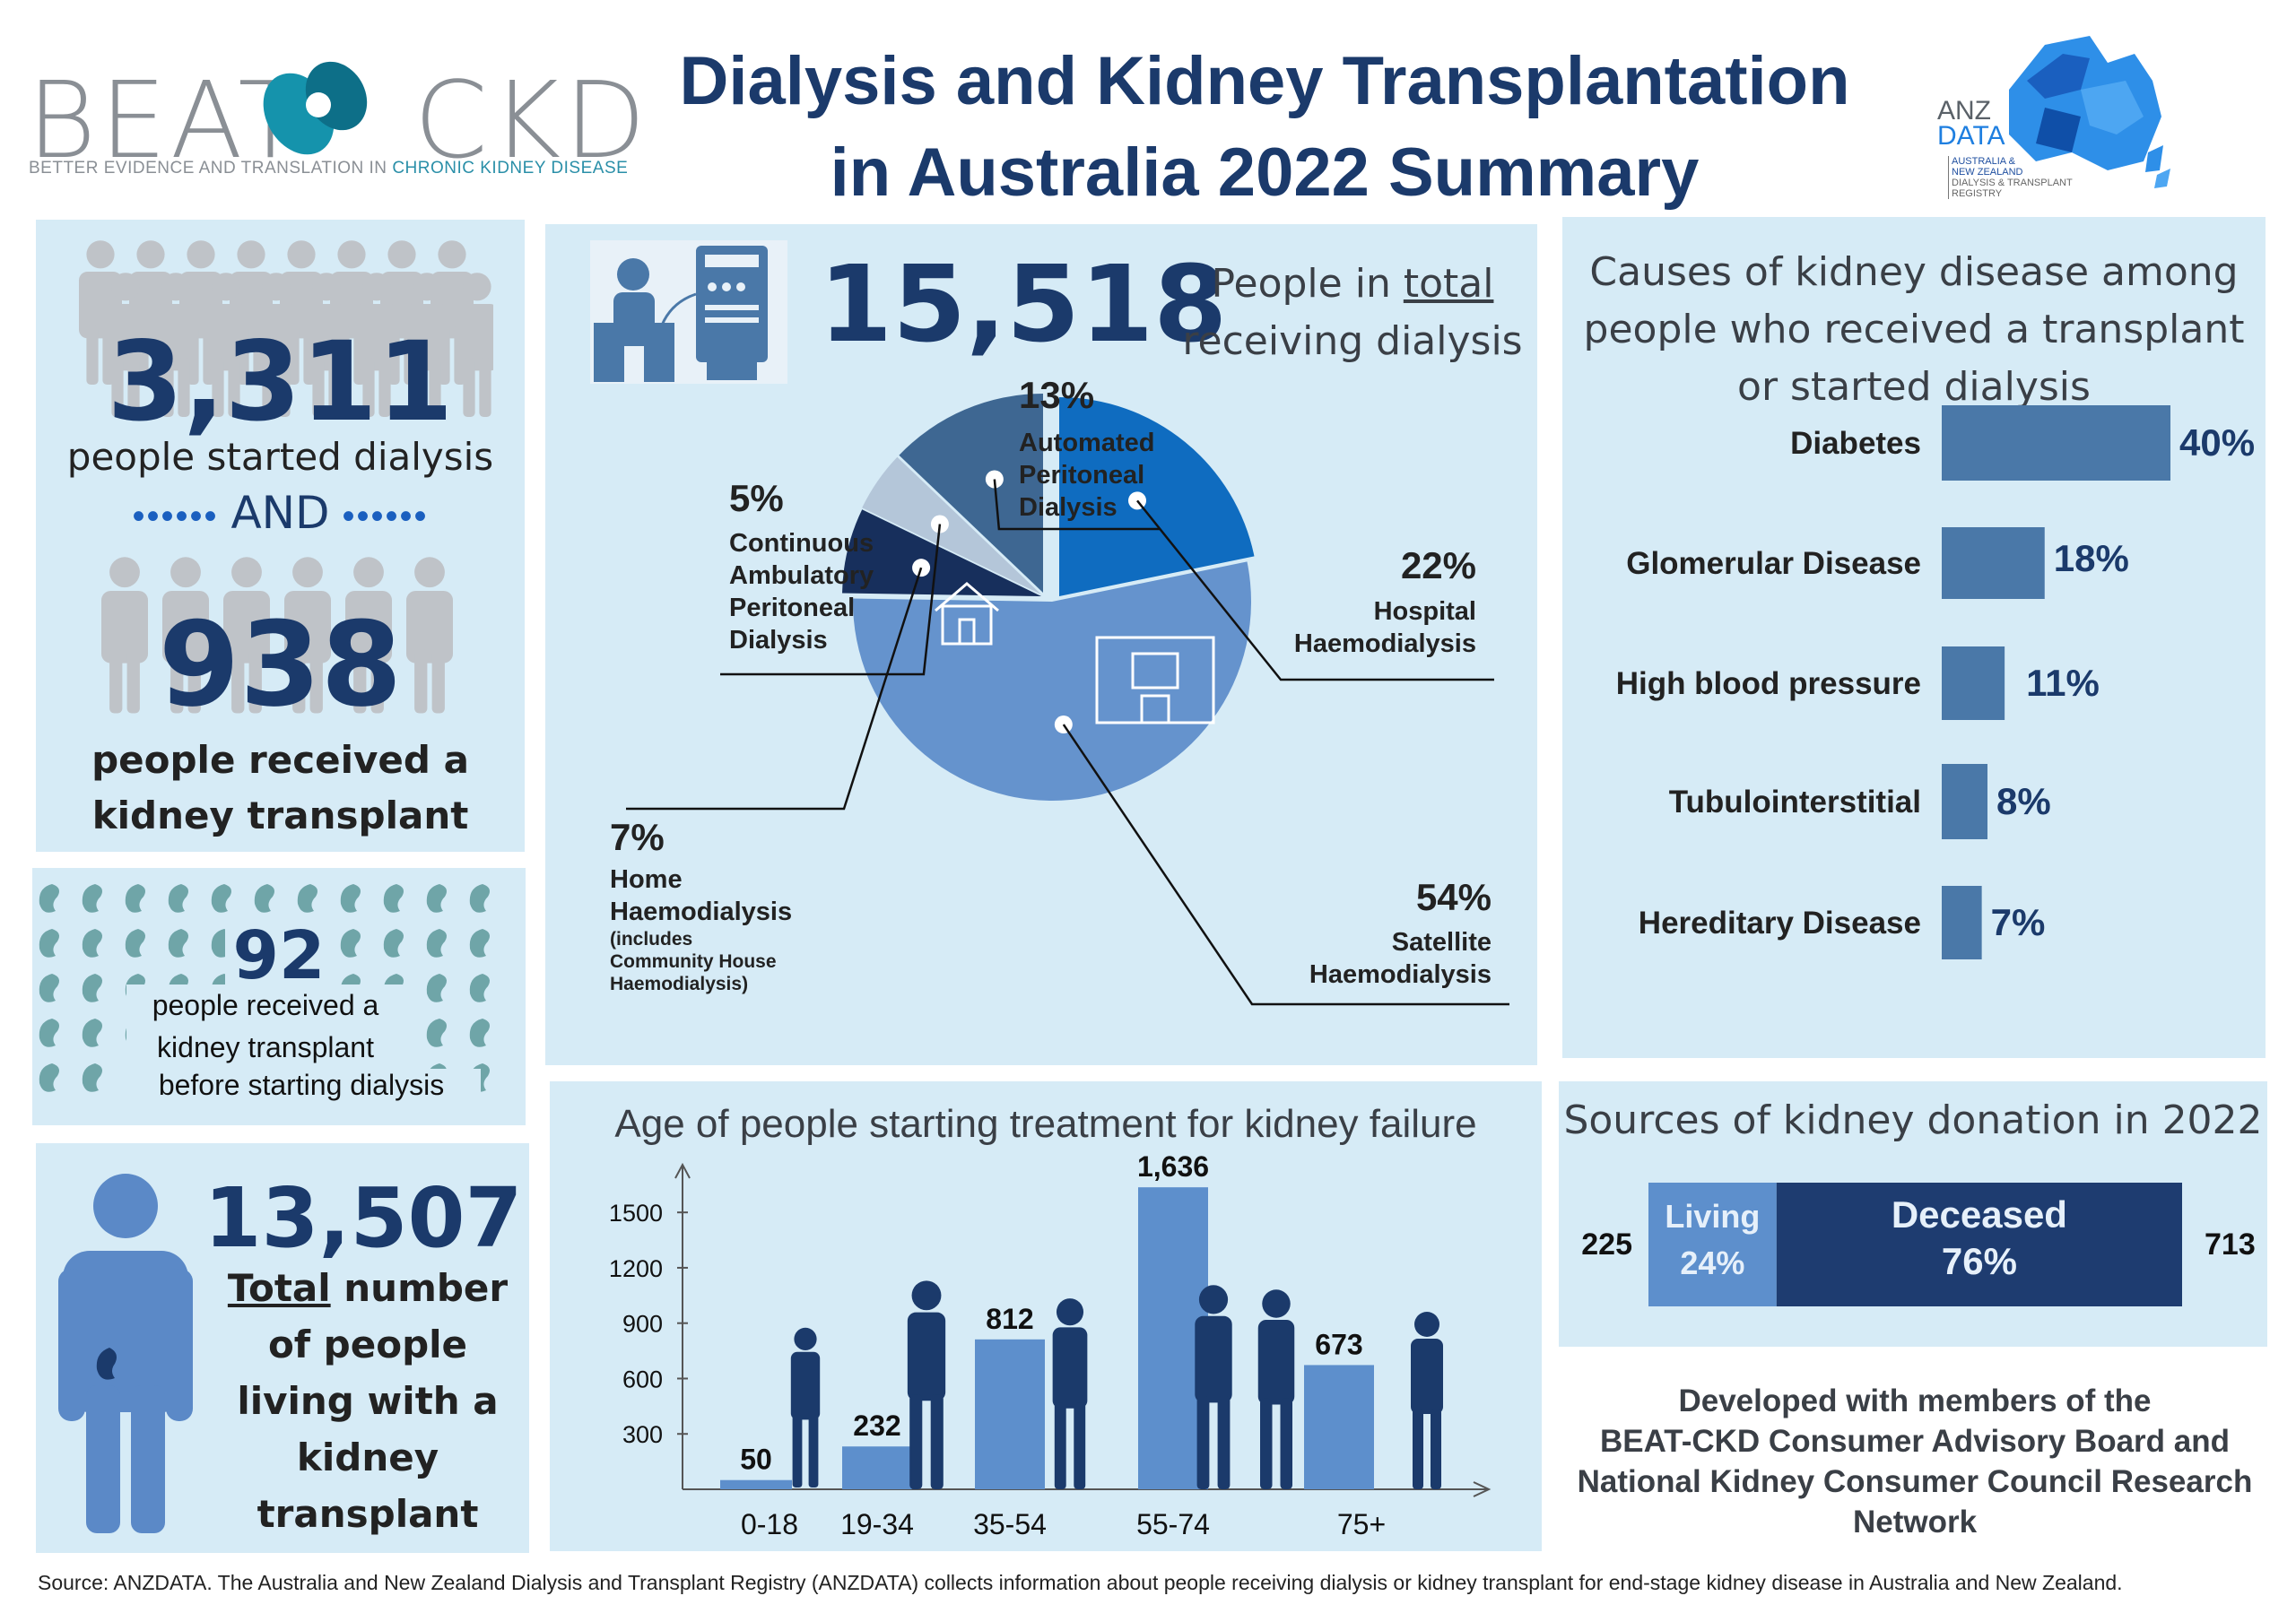  I want to click on label-capd: 5% Continuous Ambulatory Peritoneal Dialysis, so click(801, 566).